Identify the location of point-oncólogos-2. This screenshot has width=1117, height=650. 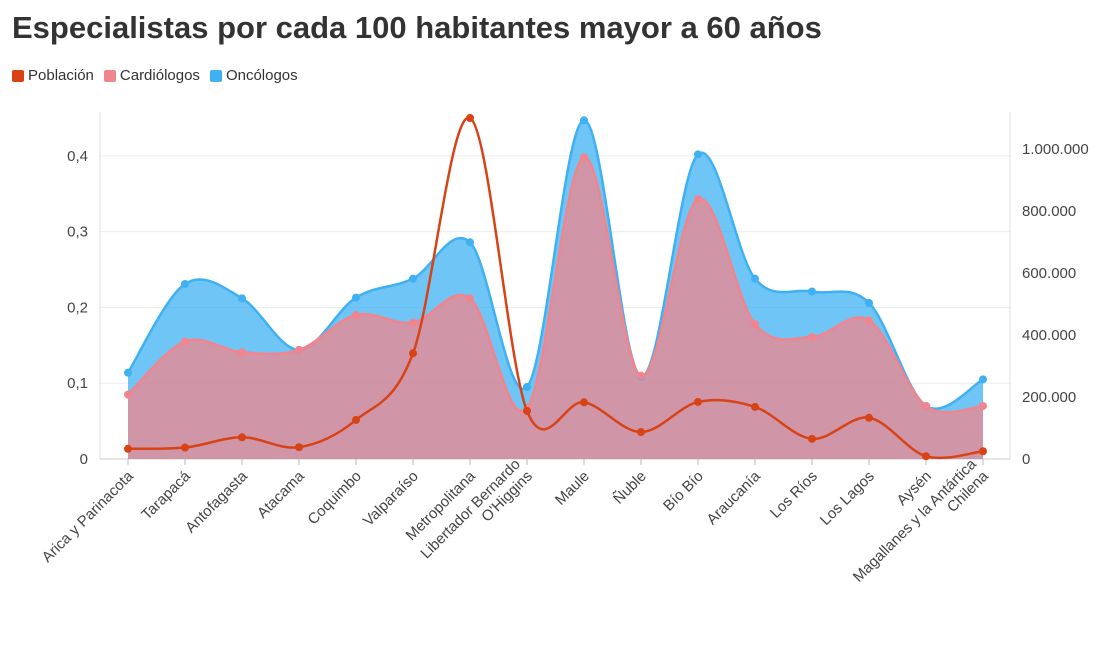
(242, 298).